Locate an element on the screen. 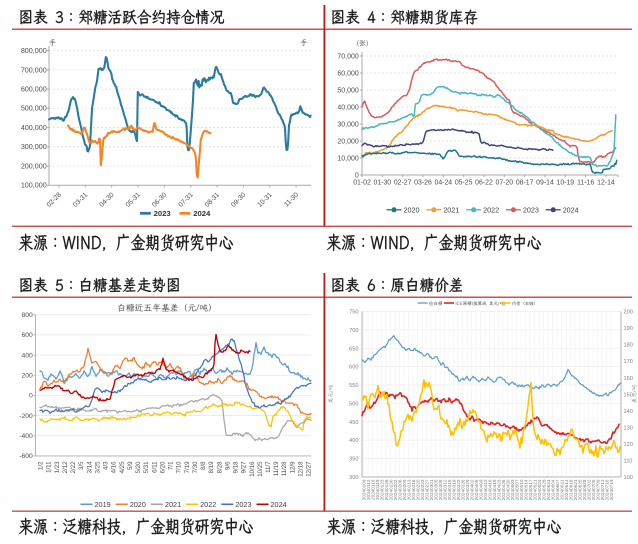 The image size is (638, 544). svg-text: 20240716 is located at coordinates (606, 489).